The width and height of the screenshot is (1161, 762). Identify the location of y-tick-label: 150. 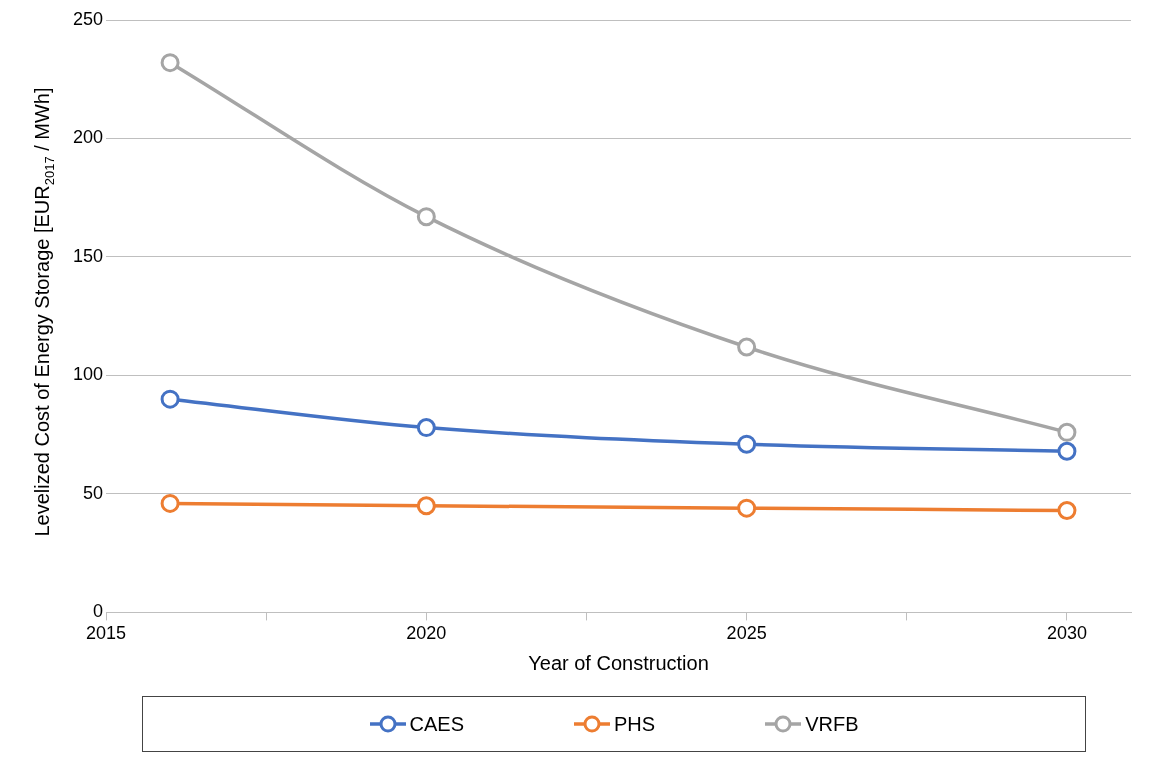
(88, 255).